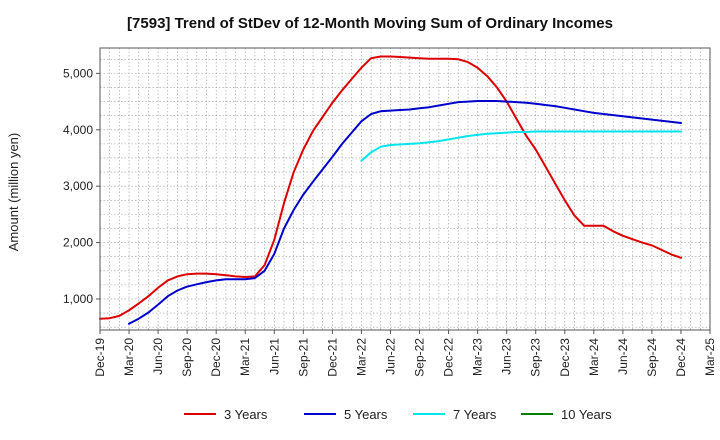 The width and height of the screenshot is (720, 440). Describe the element at coordinates (361, 357) in the screenshot. I see `x-tick-label: Mar-22` at that location.